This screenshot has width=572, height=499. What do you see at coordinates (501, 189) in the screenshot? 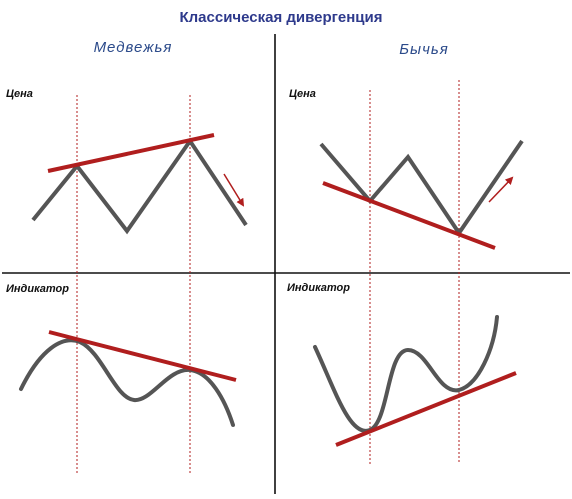
I see `bullish-up-arrow` at bounding box center [501, 189].